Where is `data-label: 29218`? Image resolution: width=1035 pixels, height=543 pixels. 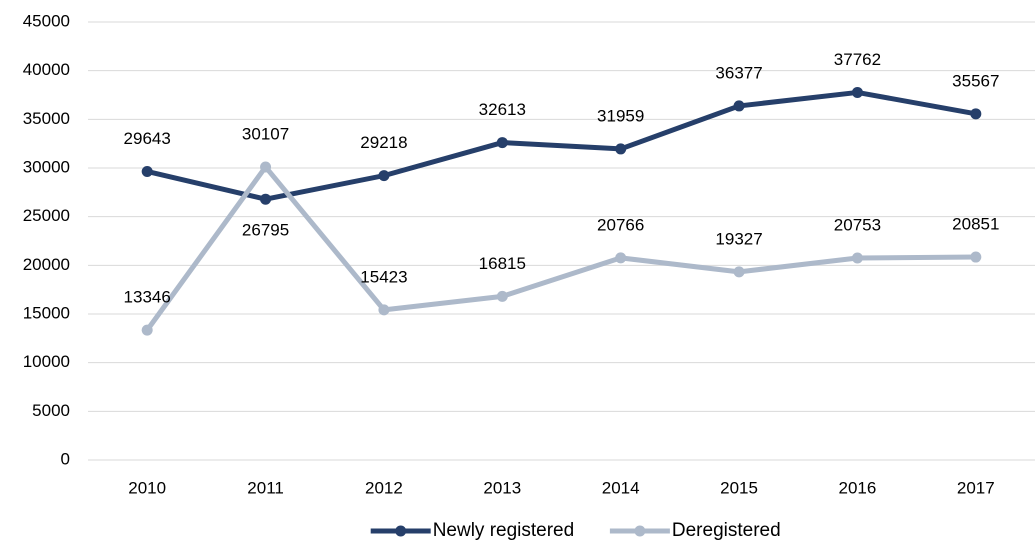 data-label: 29218 is located at coordinates (383, 142).